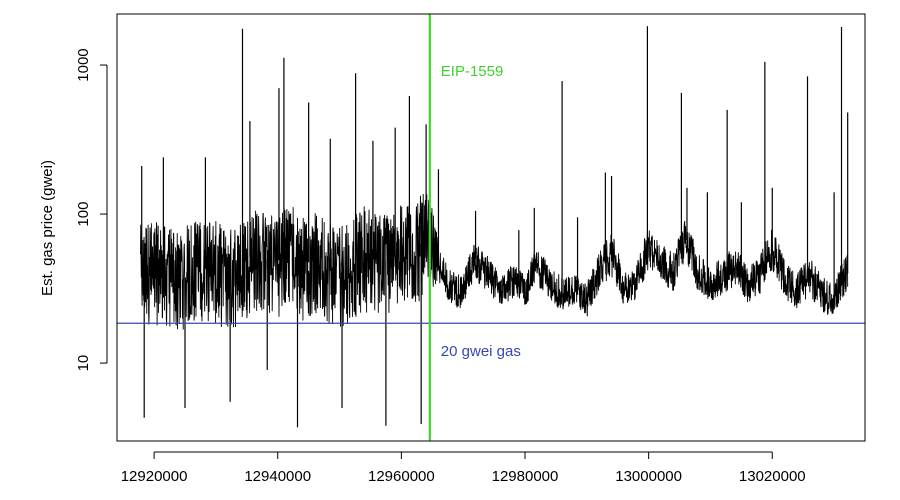 The image size is (900, 500). I want to click on x-tick-label: 12920000, so click(154, 476).